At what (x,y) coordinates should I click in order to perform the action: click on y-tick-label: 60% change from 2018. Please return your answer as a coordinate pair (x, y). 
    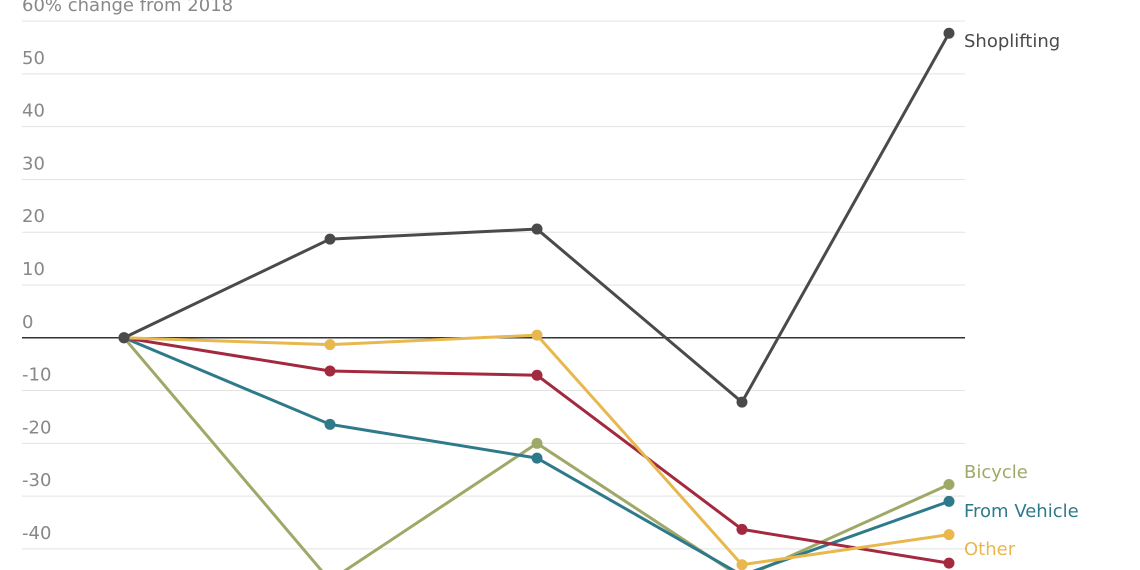
    Looking at the image, I should click on (127, 8).